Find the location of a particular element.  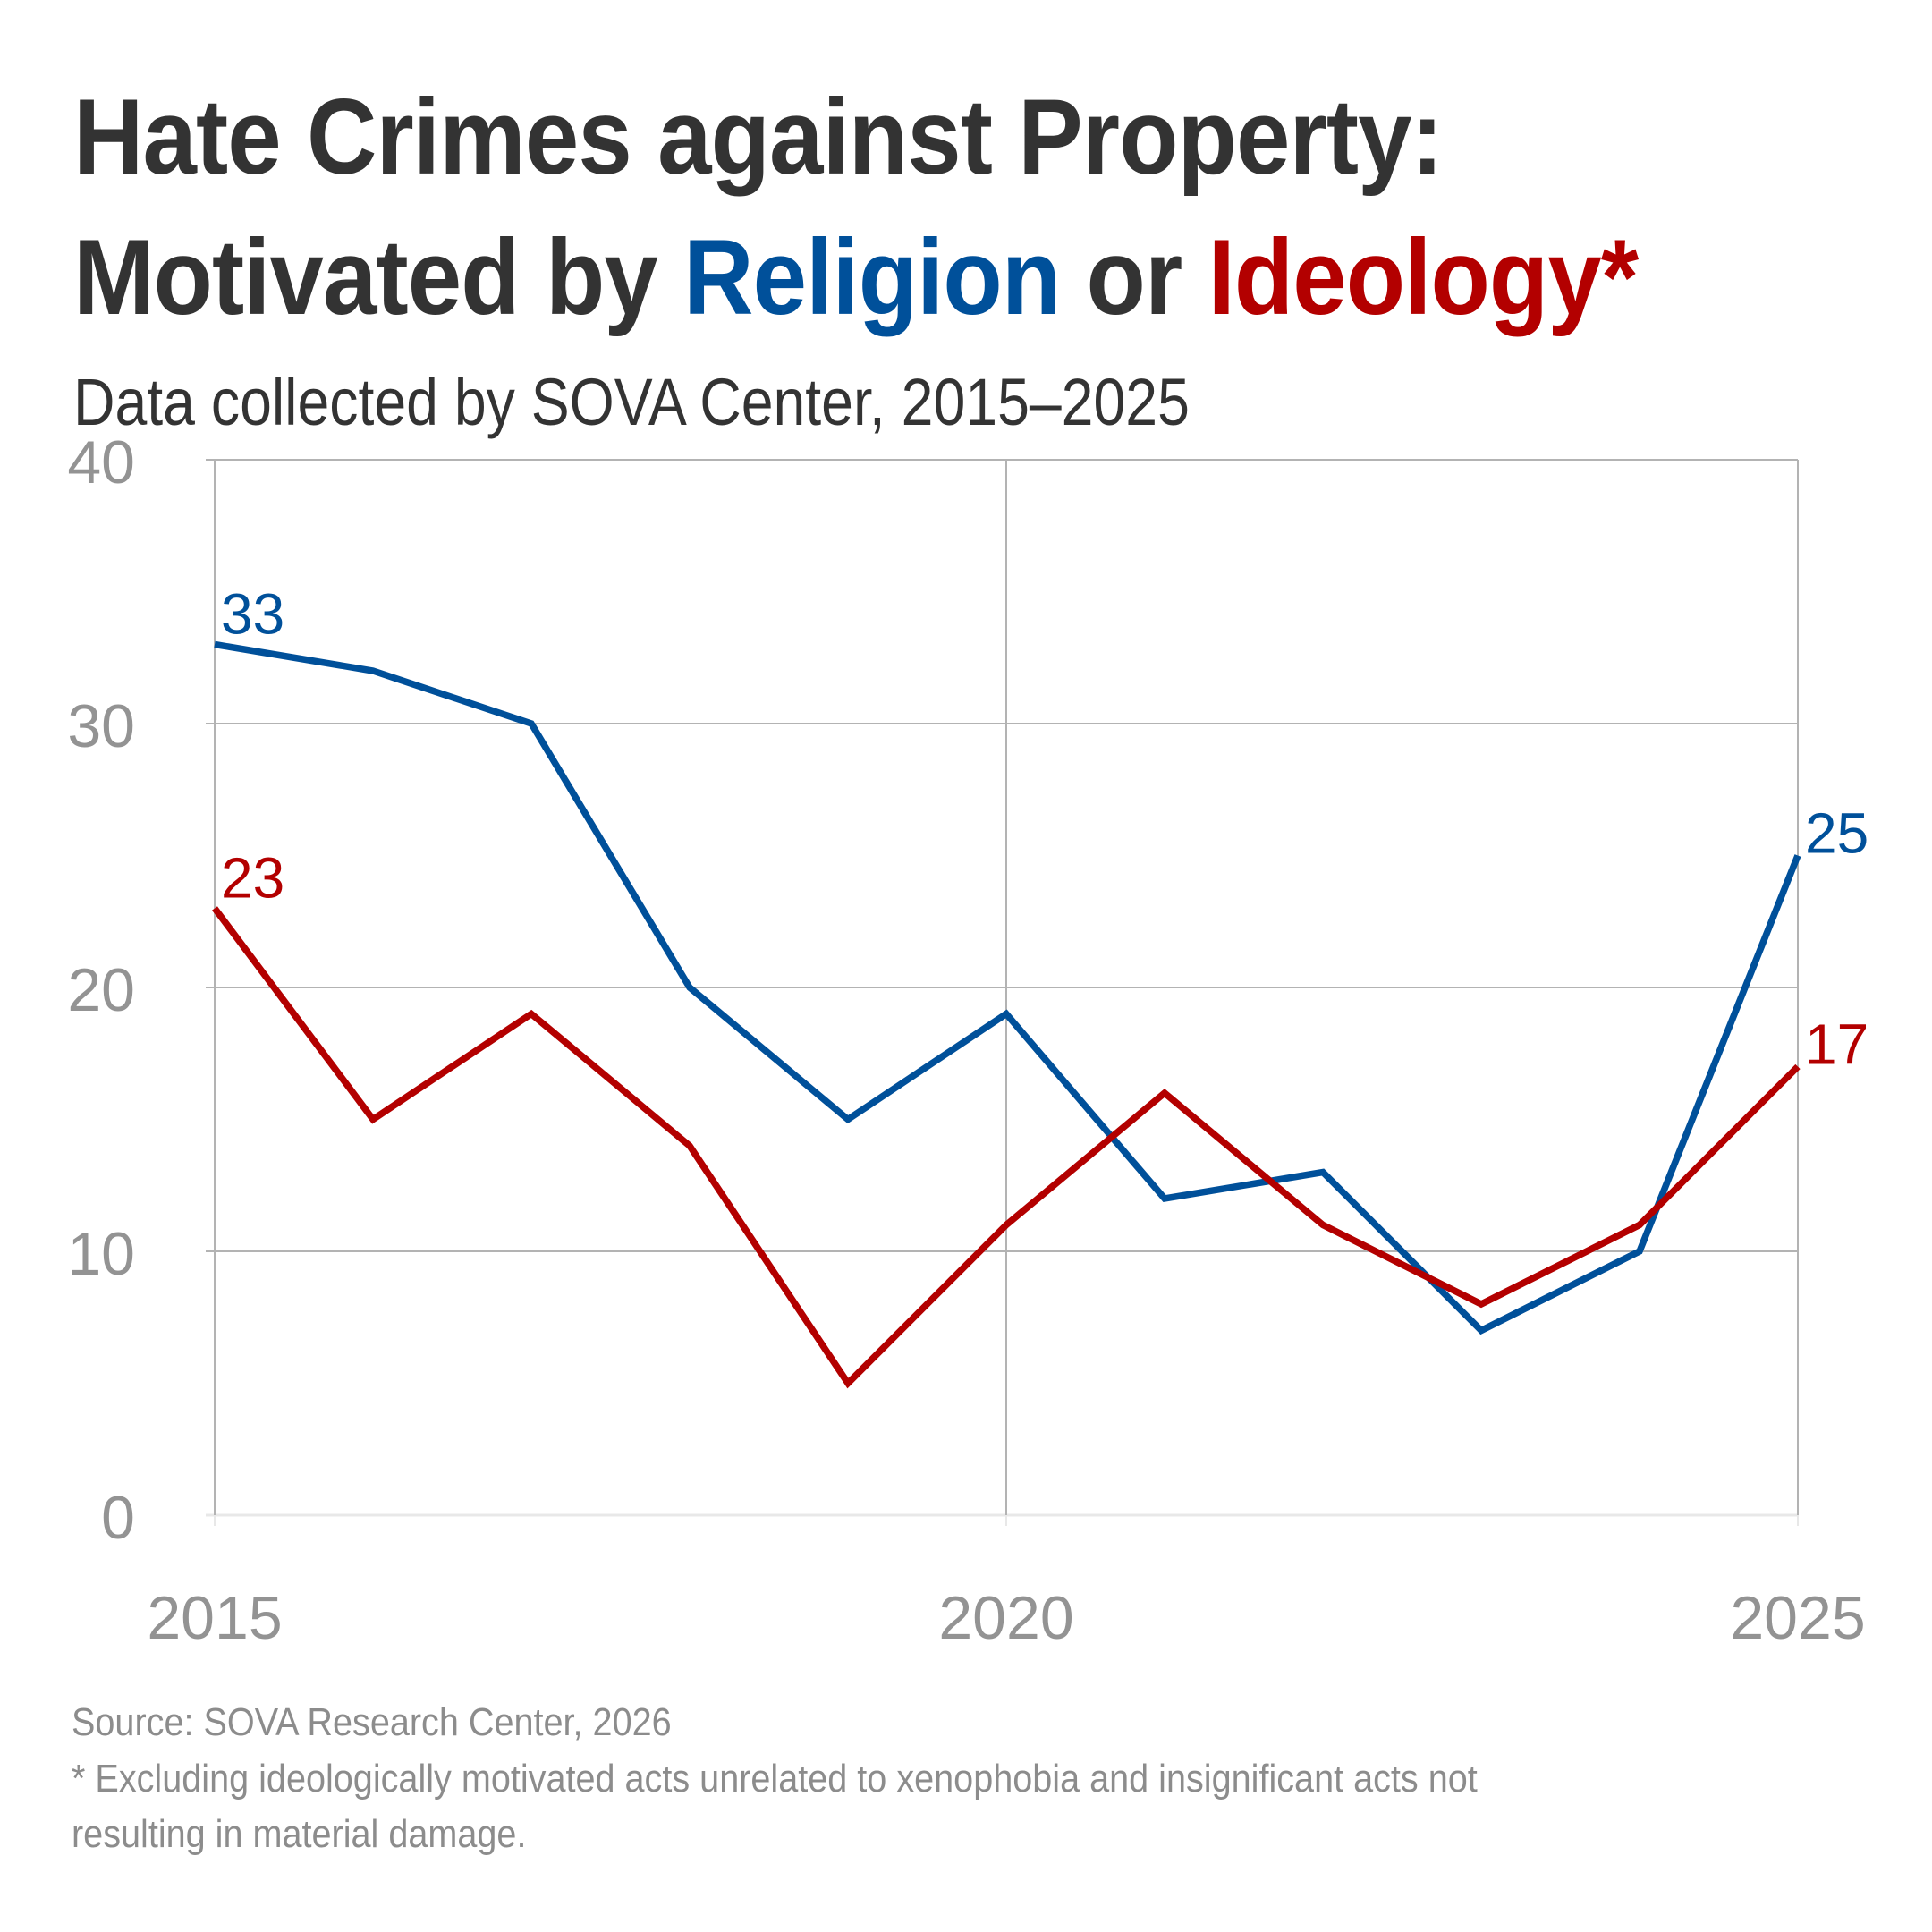

y-tick-label-30: 30 is located at coordinates (101, 726).